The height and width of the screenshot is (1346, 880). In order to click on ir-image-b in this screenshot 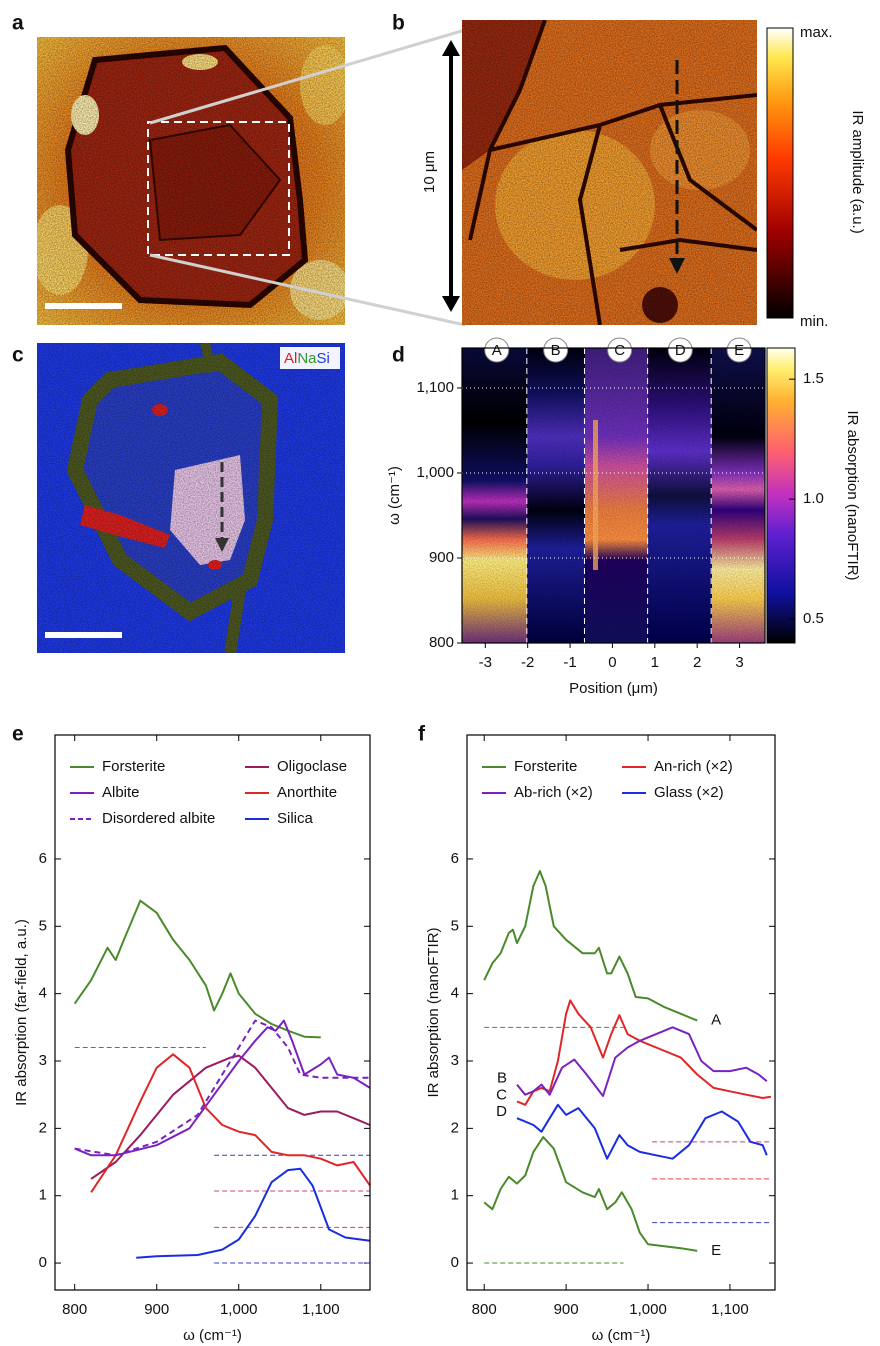, I will do `click(609, 172)`.